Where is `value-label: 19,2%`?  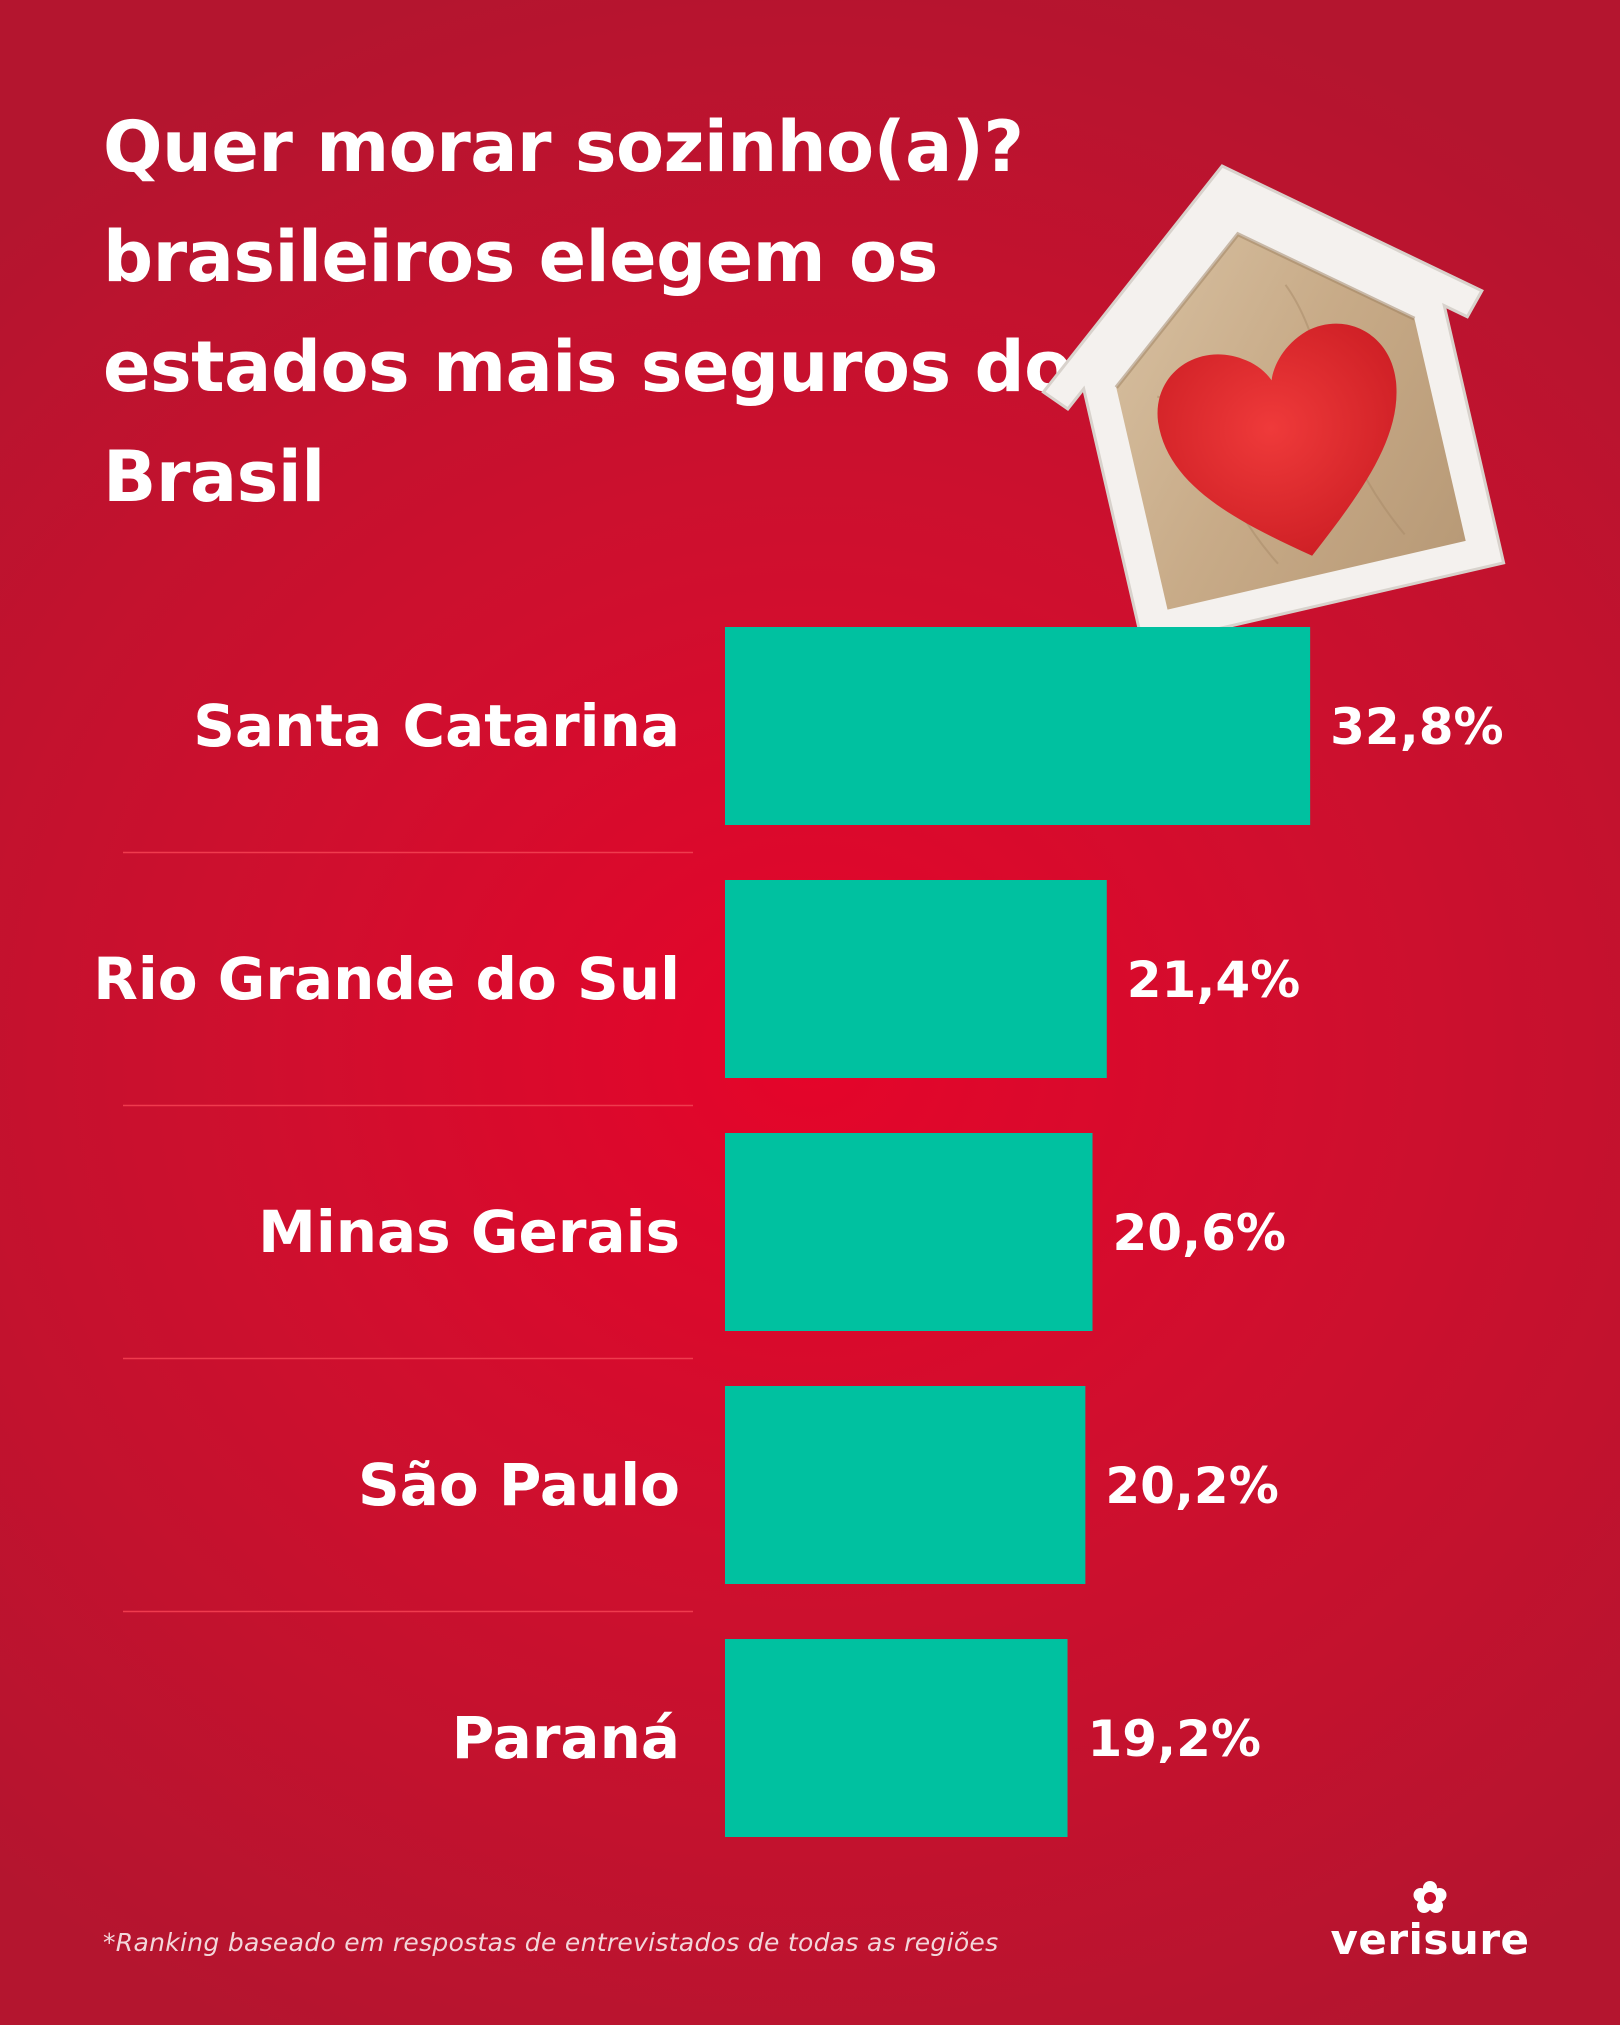
value-label: 19,2% is located at coordinates (1174, 1739).